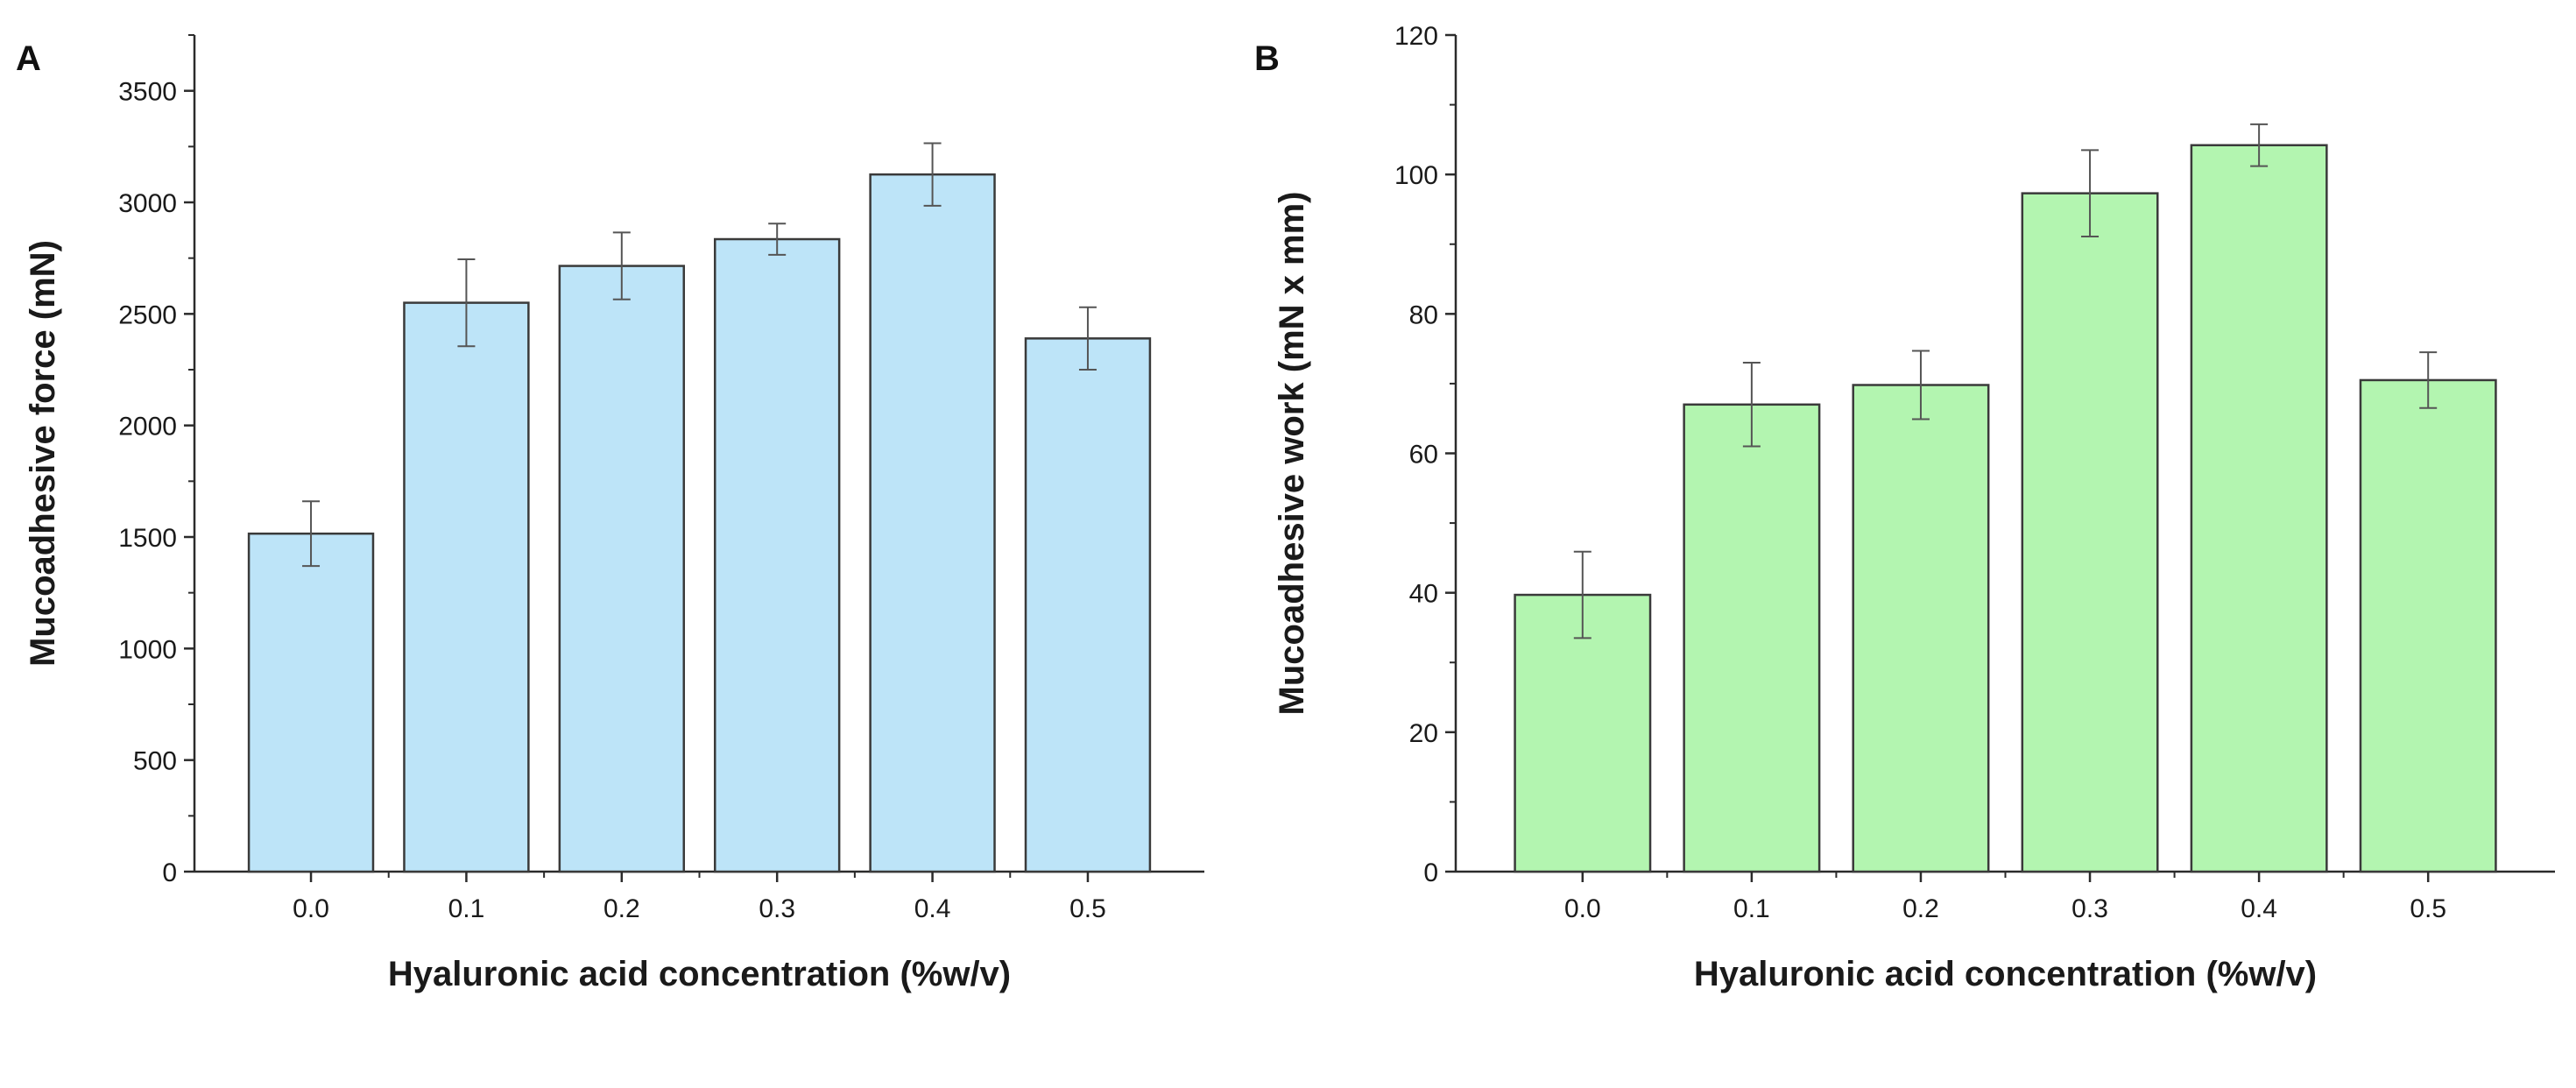  What do you see at coordinates (1267, 58) in the screenshot?
I see `panel-label: B` at bounding box center [1267, 58].